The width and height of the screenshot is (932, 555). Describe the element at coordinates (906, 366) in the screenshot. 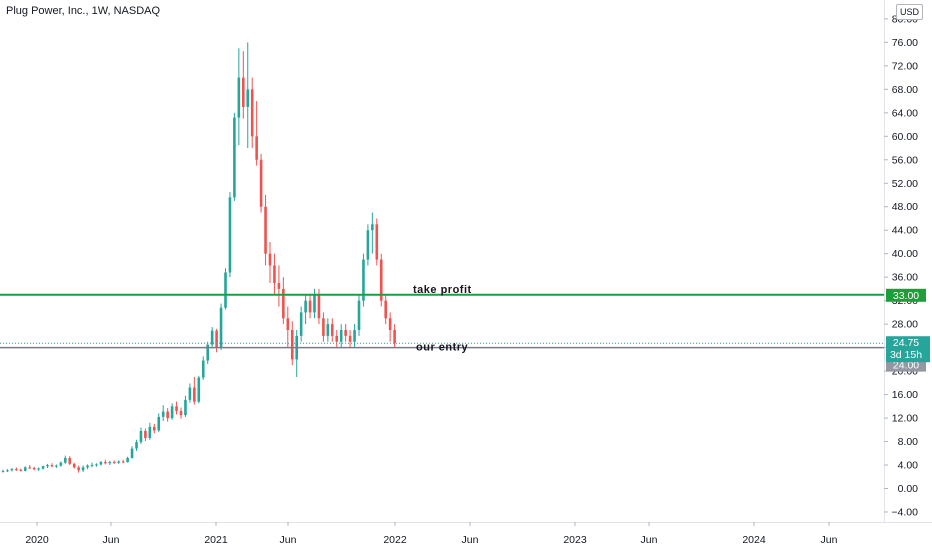

I see `entry-badge-label: 24.00` at that location.